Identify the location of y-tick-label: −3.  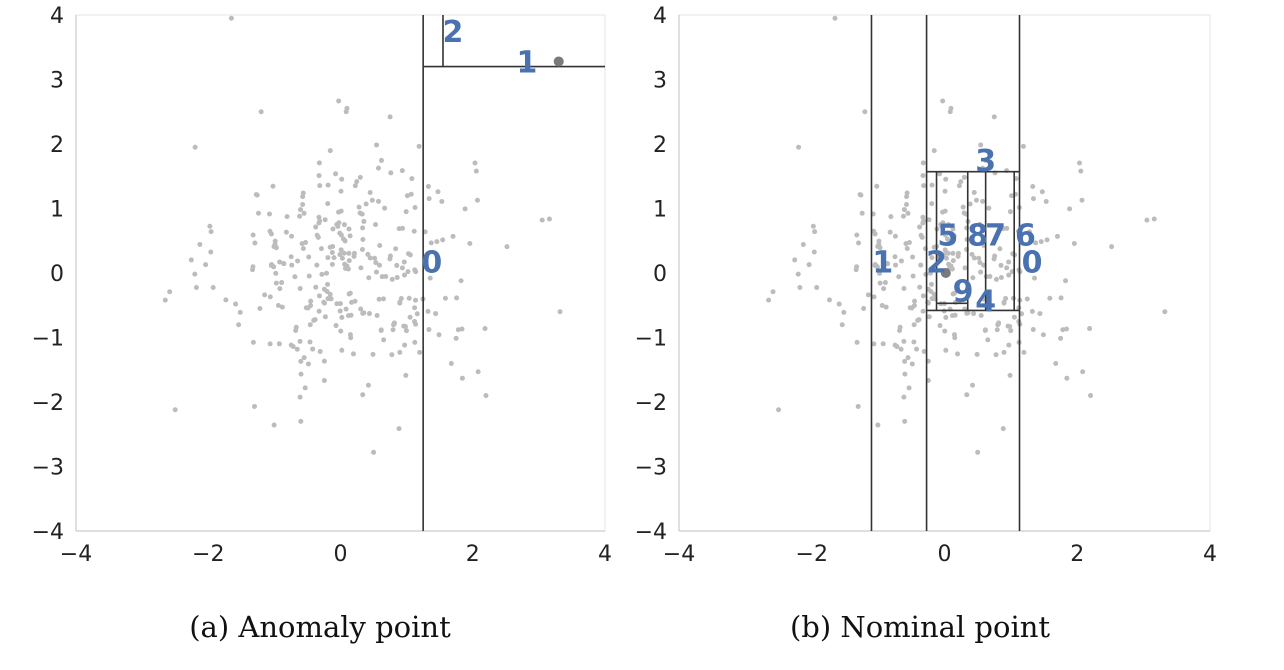
(651, 468).